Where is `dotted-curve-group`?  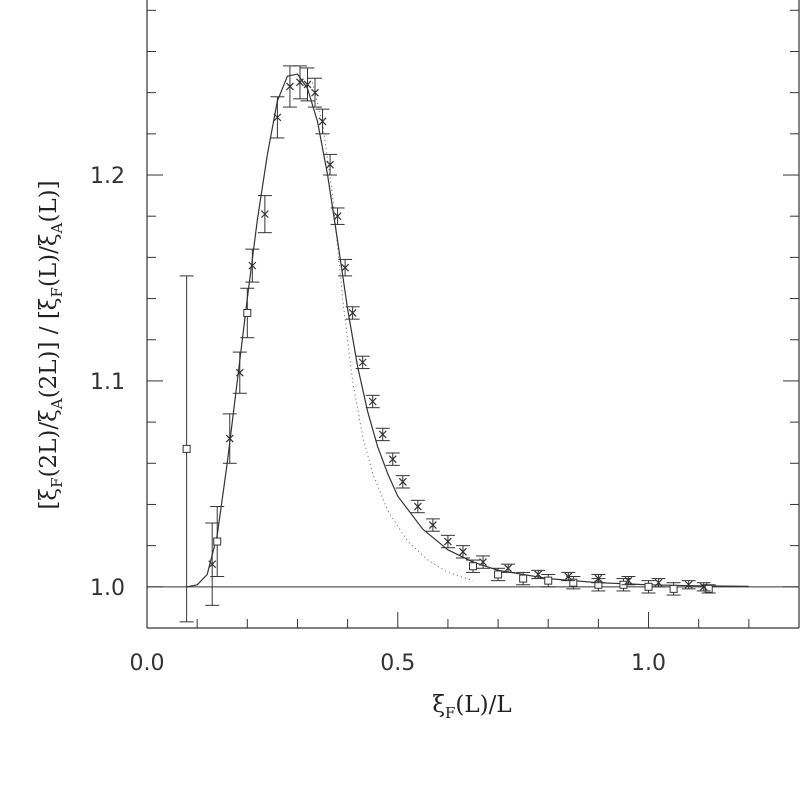
dotted-curve-group is located at coordinates (393, 332).